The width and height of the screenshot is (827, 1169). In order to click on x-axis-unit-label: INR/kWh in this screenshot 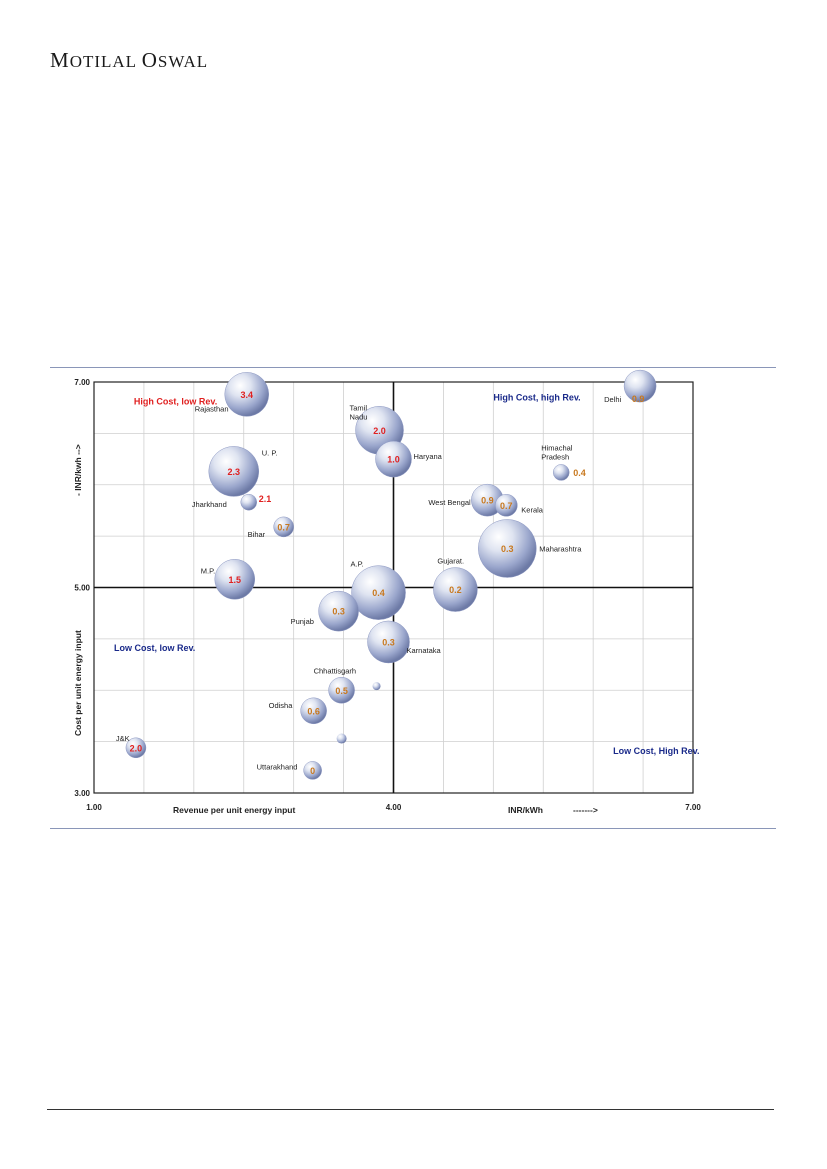, I will do `click(525, 810)`.